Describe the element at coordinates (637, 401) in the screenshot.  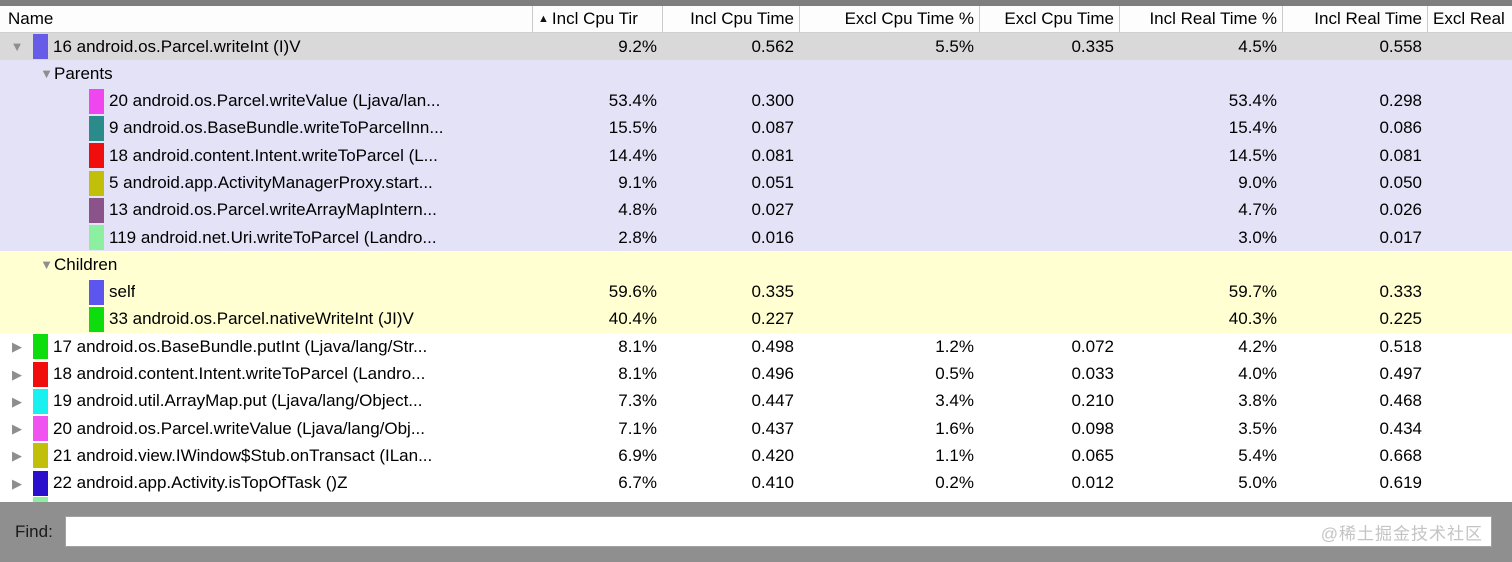
I see `value-cell: 7.3%` at that location.